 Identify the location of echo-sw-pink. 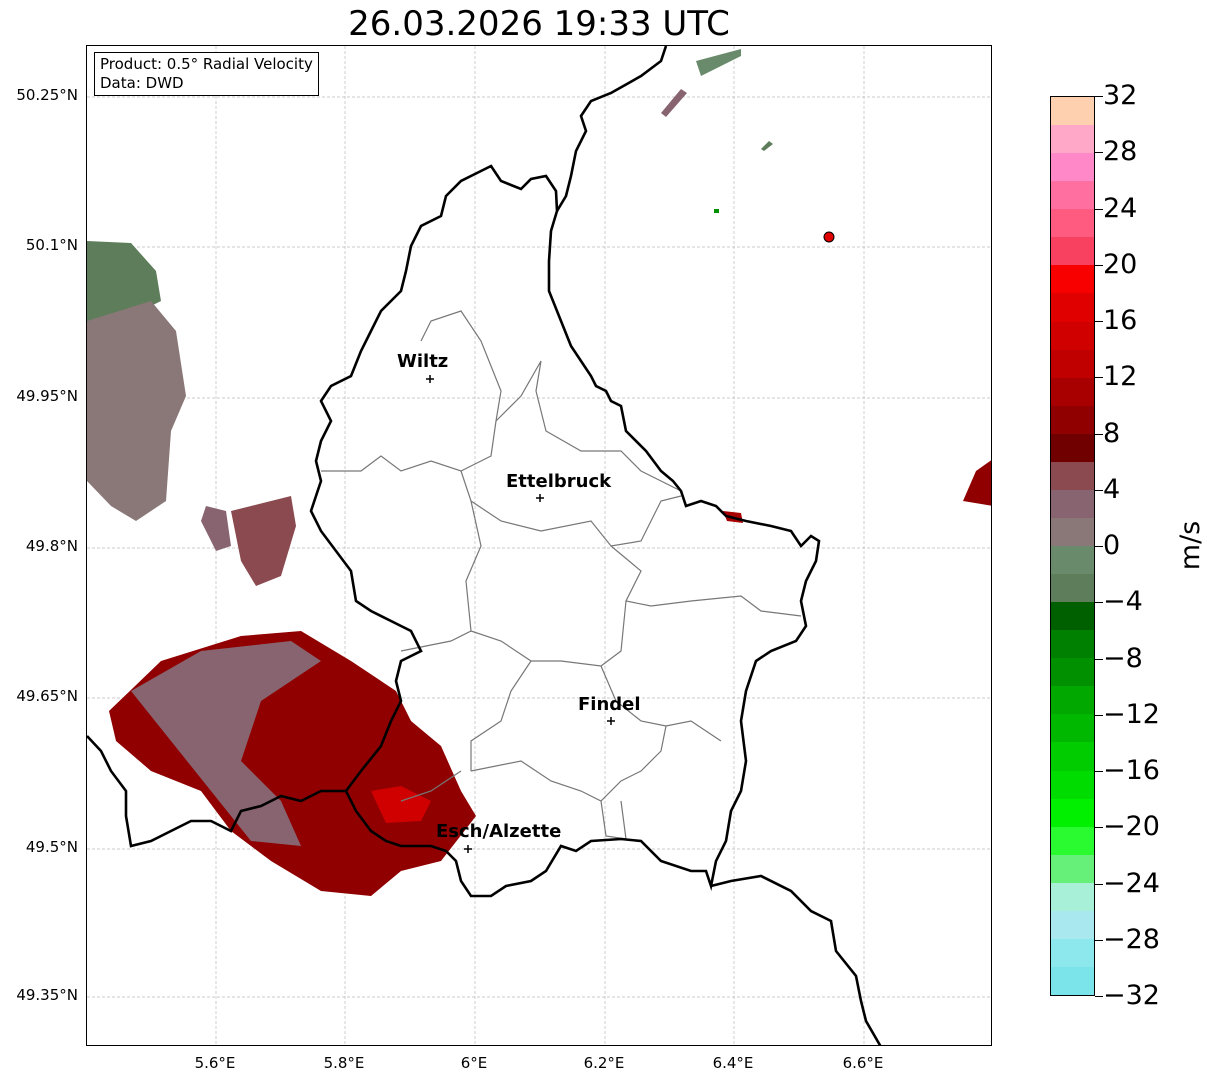
(226, 743).